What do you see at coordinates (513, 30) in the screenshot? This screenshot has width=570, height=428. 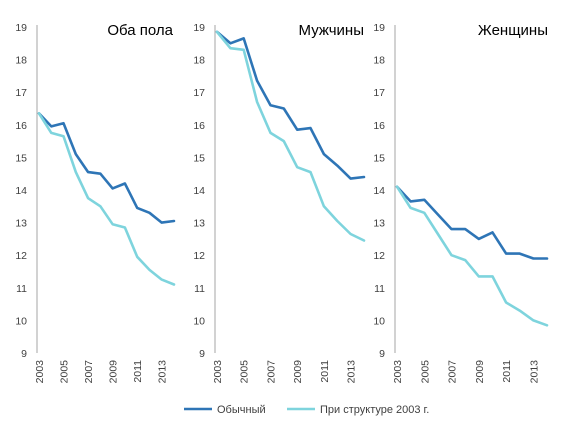 I see `panel-2-title: Женщины` at bounding box center [513, 30].